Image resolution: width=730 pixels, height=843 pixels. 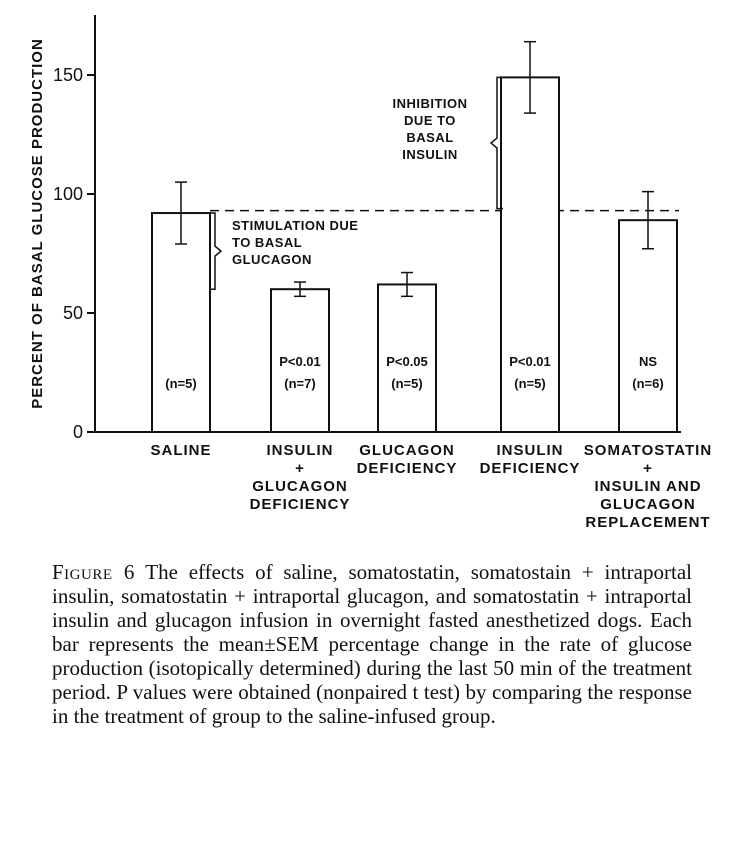 I want to click on inhibition-annotation: DUE TO, so click(x=430, y=120).